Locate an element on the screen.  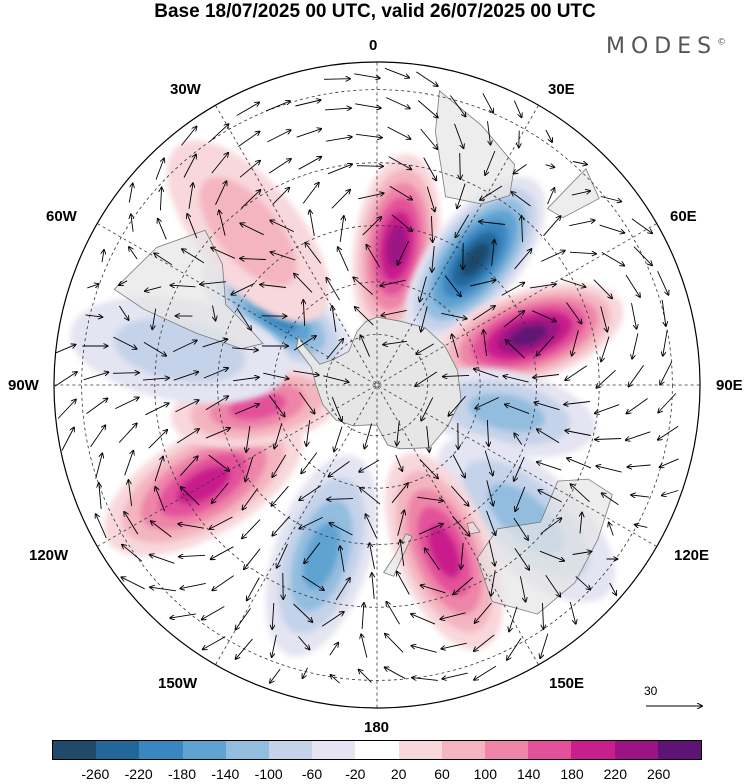
colorbar-tick-label: -60 is located at coordinates (312, 774).